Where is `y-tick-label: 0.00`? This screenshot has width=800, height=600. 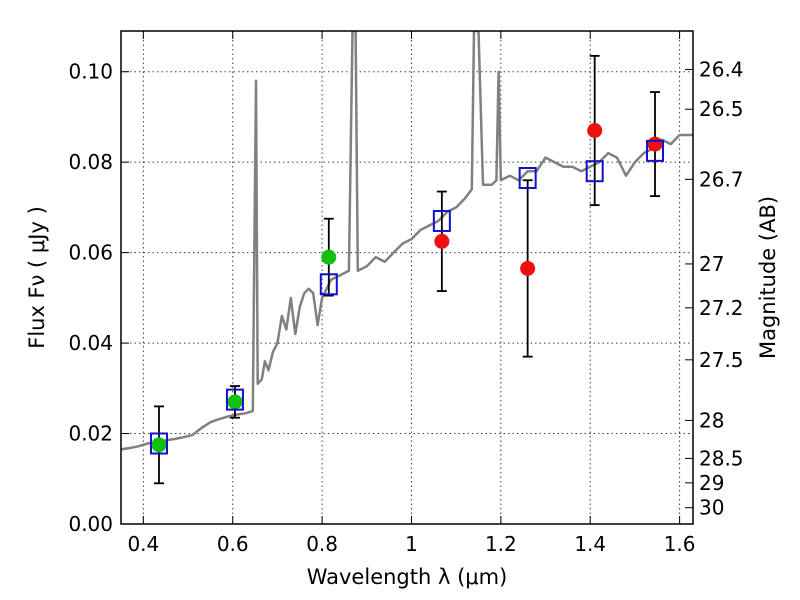 y-tick-label: 0.00 is located at coordinates (90, 524).